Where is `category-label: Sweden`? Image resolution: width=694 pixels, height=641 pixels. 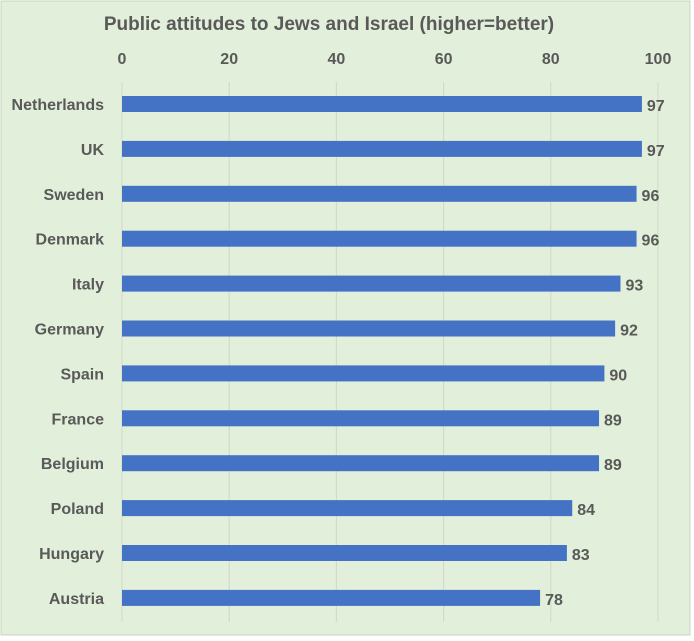
category-label: Sweden is located at coordinates (74, 195).